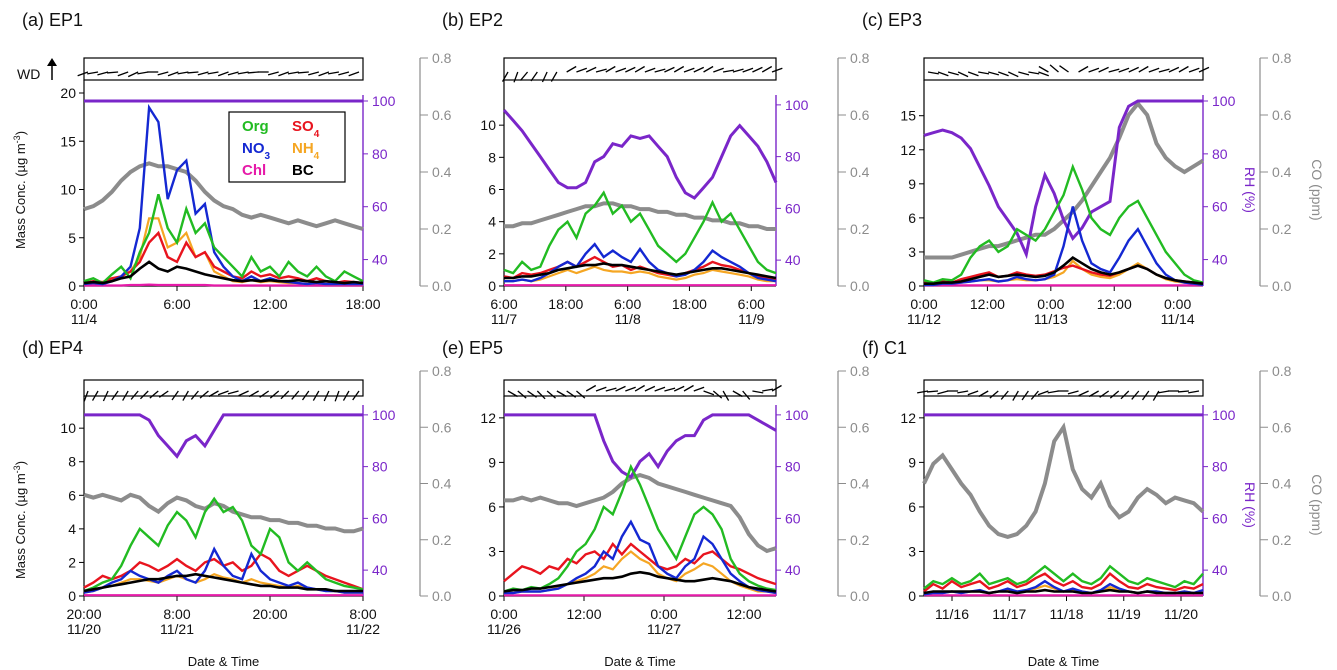 This screenshot has height=670, width=1337. I want to click on x-tick-label: 0:00, so click(663, 614).